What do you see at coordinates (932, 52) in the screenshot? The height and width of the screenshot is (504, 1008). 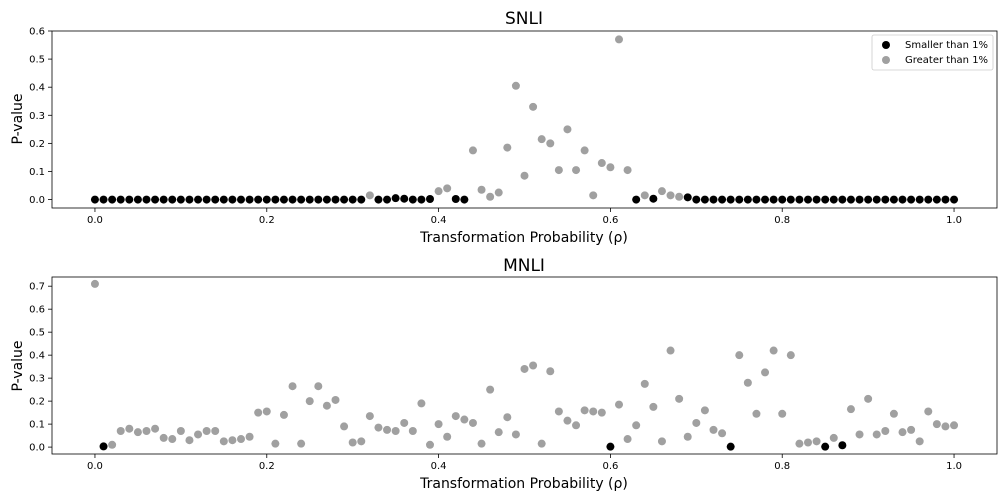 I see `legend-box` at bounding box center [932, 52].